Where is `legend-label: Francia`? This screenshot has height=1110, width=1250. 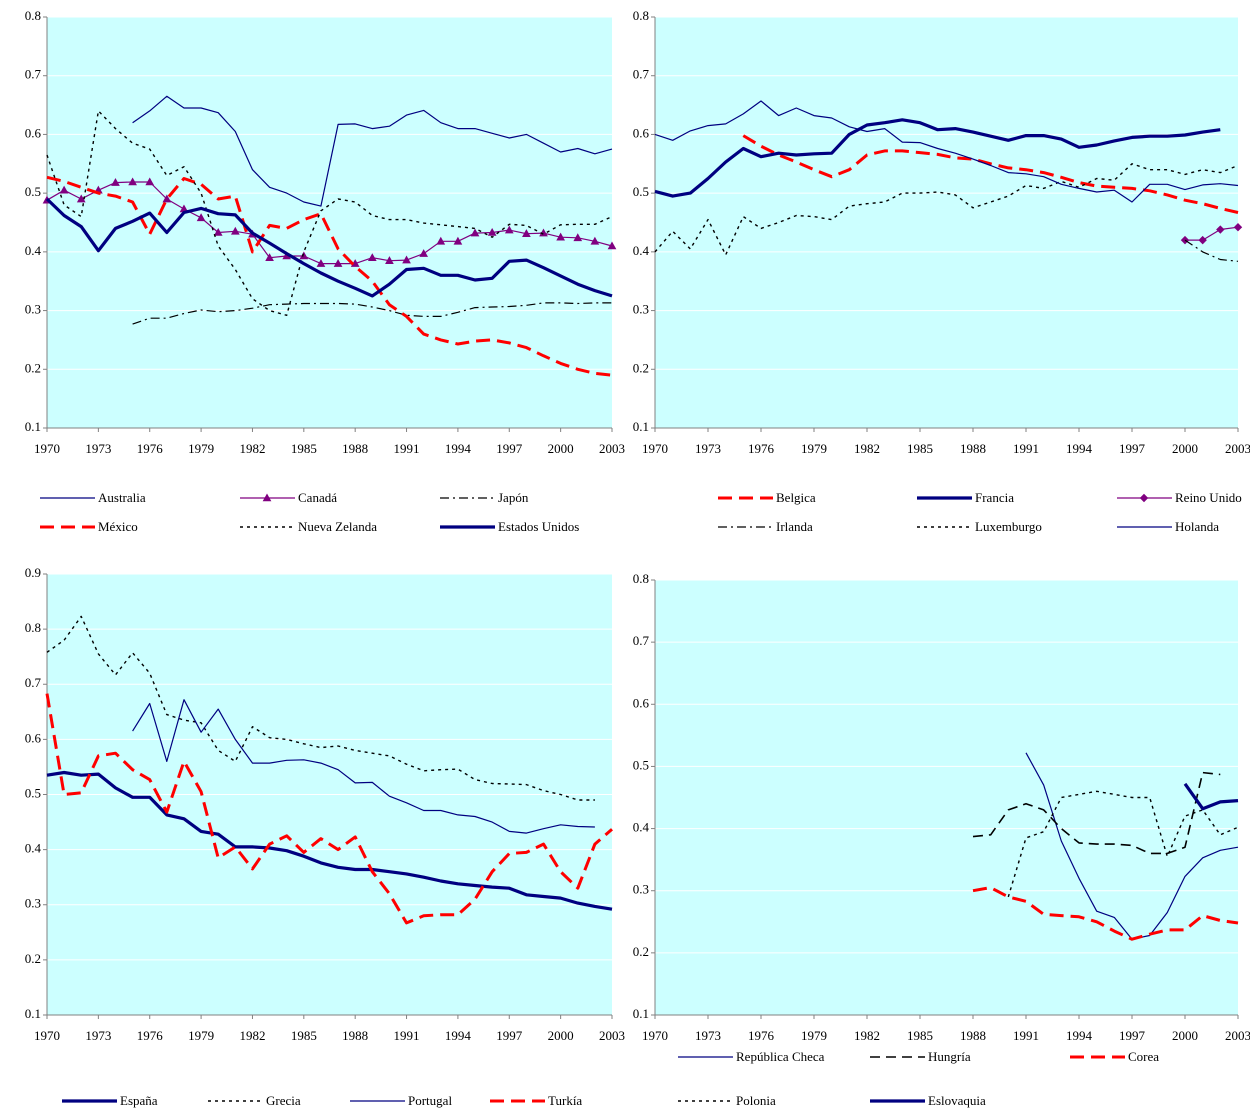
legend-label: Francia is located at coordinates (994, 497).